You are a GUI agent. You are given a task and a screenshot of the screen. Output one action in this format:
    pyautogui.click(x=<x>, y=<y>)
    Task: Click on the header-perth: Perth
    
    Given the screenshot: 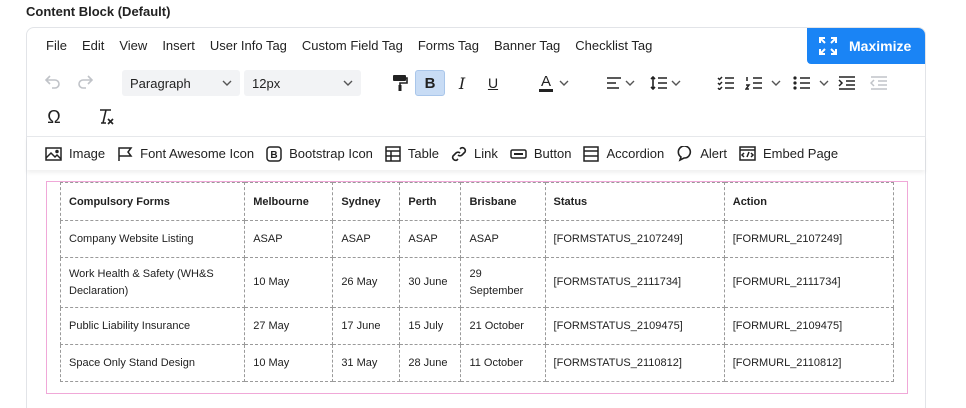 What is the action you would take?
    pyautogui.click(x=430, y=201)
    